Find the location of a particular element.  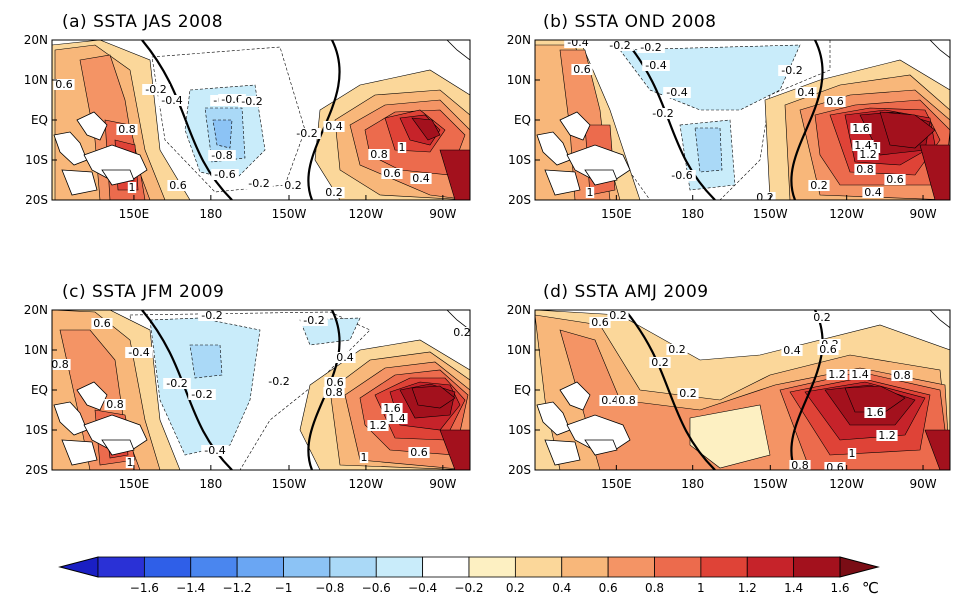

panel-a-contour-label: 0.4 is located at coordinates (421, 178).